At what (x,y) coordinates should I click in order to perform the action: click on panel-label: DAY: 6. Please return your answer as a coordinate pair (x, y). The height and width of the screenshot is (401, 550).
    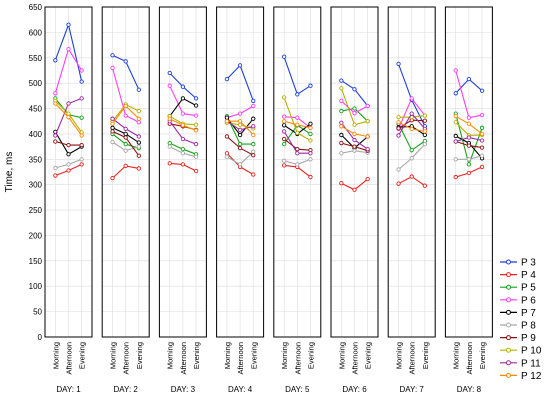
    Looking at the image, I should click on (354, 389).